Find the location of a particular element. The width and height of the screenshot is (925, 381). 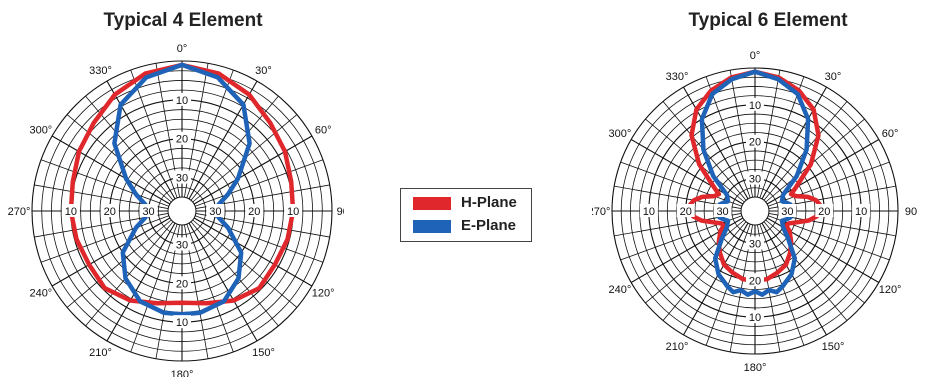

radial-labels: 10 20 30 10 20 30 10 20 30 10 20 30 is located at coordinates (755, 210).